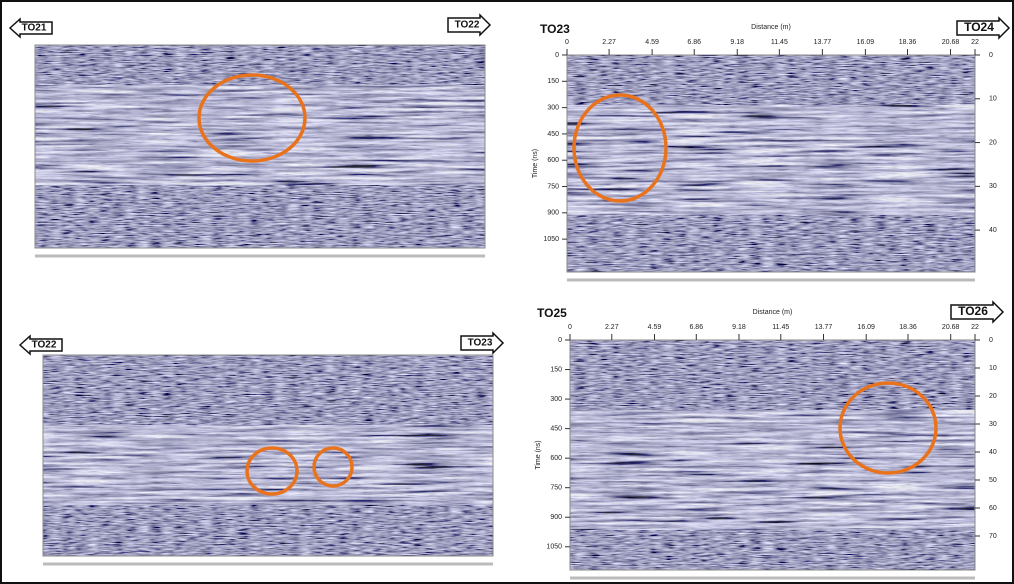 The width and height of the screenshot is (1014, 584). I want to click on transect-label: TO24, so click(979, 27).